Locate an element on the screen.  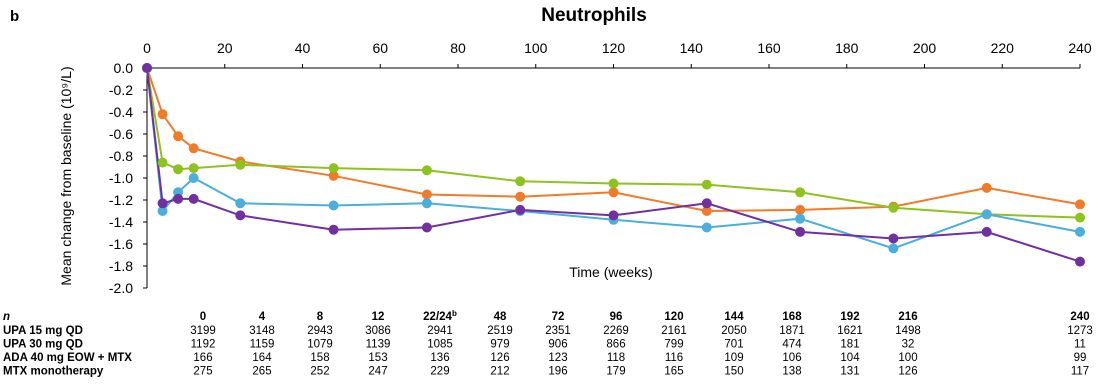
n-table-cell: 474 is located at coordinates (792, 345).